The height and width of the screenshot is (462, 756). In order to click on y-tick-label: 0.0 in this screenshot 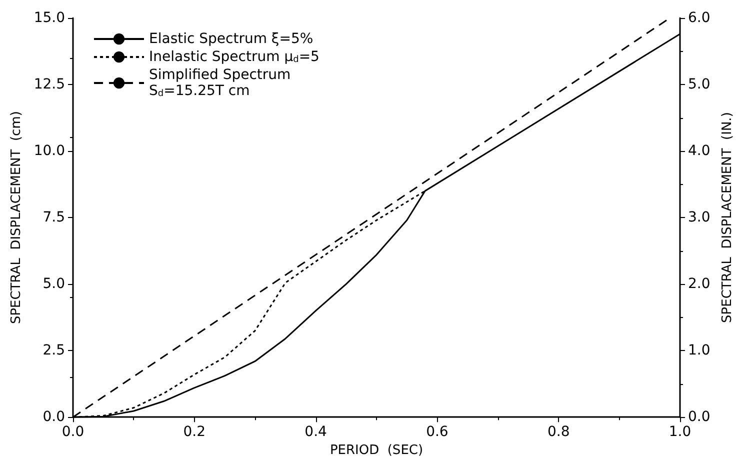, I will do `click(53, 417)`.